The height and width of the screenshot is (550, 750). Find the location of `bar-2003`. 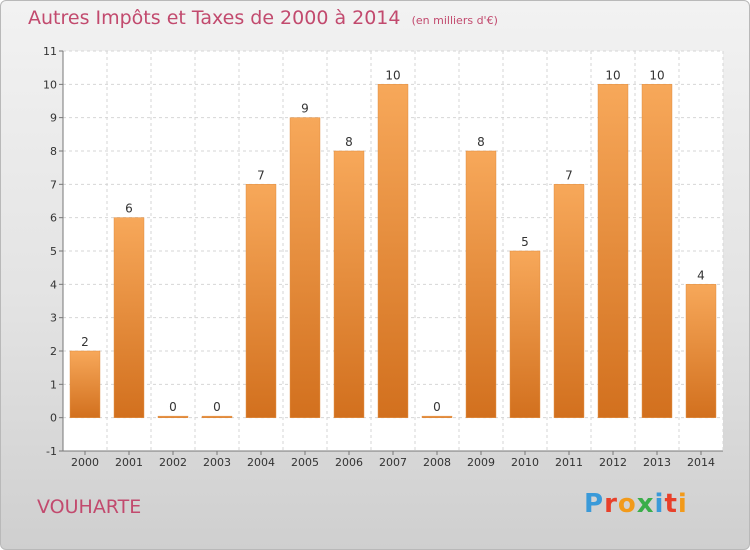

bar-2003 is located at coordinates (217, 416).